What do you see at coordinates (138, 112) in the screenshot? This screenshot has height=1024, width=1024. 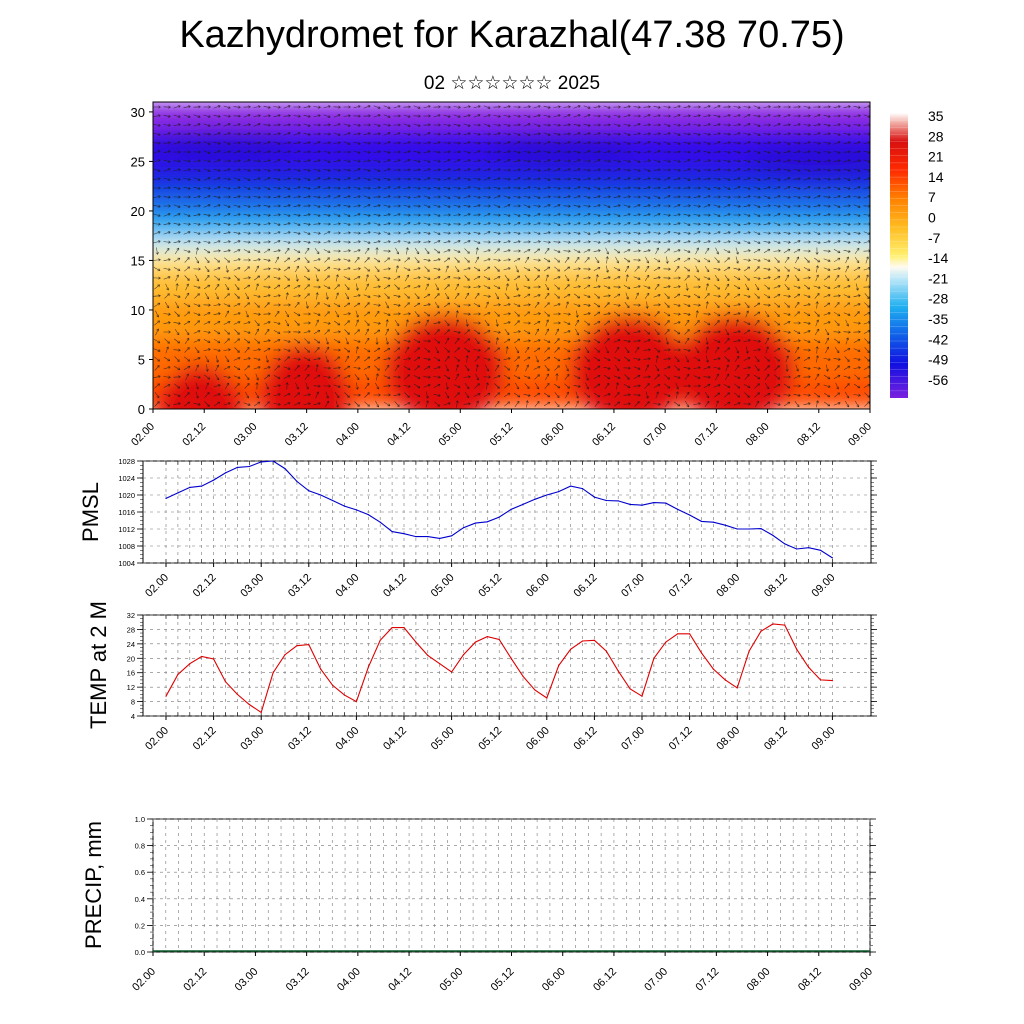 I see `y-tick-label: 30` at bounding box center [138, 112].